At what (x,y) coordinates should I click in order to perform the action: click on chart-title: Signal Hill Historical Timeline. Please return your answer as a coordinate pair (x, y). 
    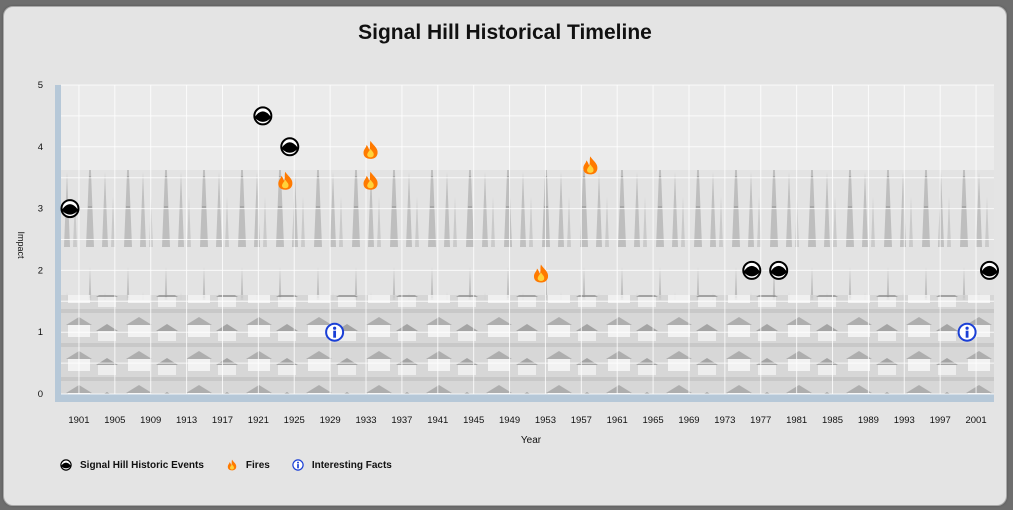
    Looking at the image, I should click on (505, 32).